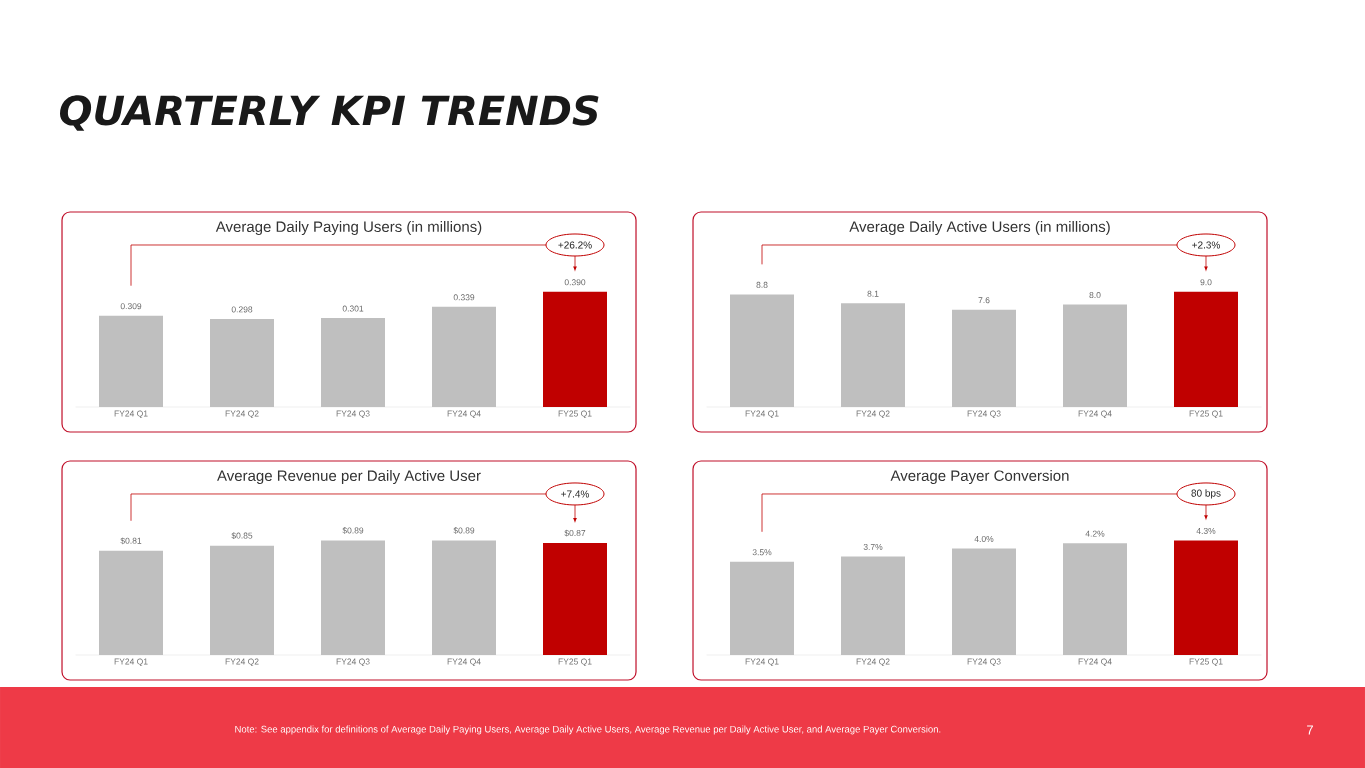 Image resolution: width=1365 pixels, height=768 pixels. Describe the element at coordinates (348, 228) in the screenshot. I see `chart-title: Average Daily Paying Users (in millions)` at that location.